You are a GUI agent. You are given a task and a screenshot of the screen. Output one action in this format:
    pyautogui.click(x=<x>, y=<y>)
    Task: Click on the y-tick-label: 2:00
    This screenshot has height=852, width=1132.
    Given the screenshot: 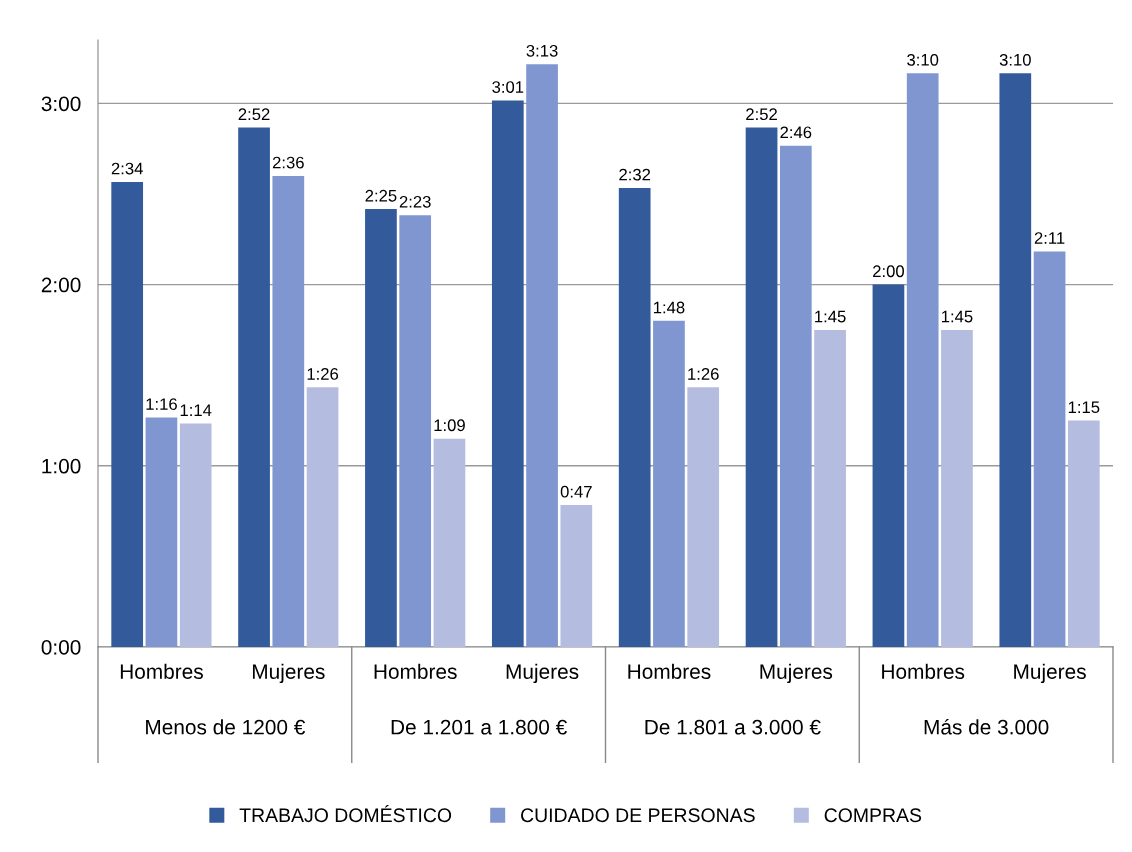 What is the action you would take?
    pyautogui.click(x=61, y=285)
    